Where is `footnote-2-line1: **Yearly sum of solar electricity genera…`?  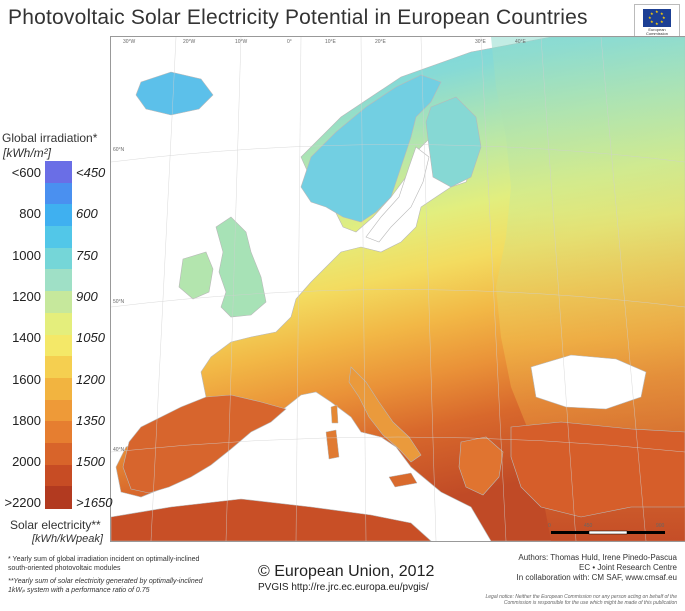 footnote-2-line1: **Yearly sum of solar electricity genera… is located at coordinates (105, 581).